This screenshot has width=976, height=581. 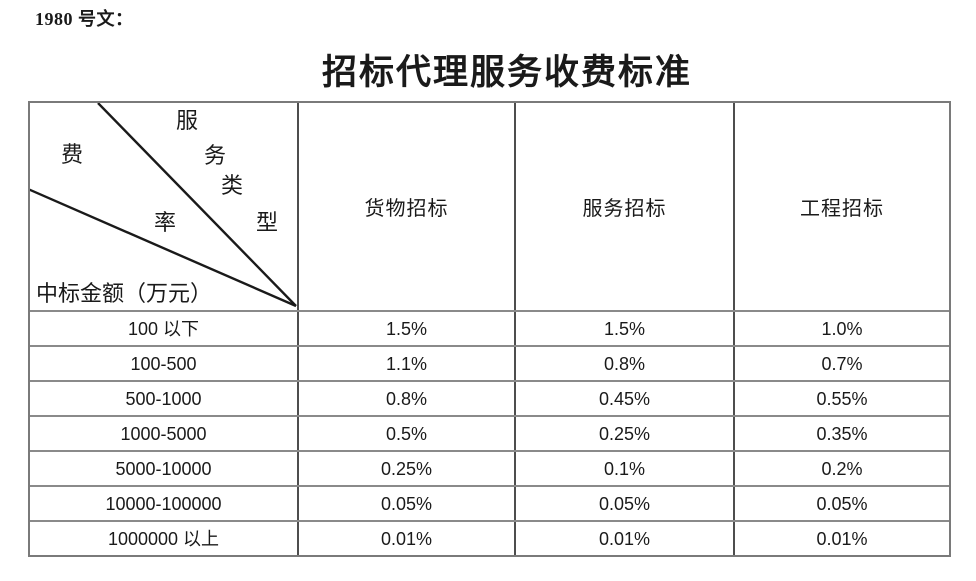 What do you see at coordinates (842, 433) in the screenshot?
I see `rate-value: 0.35%` at bounding box center [842, 433].